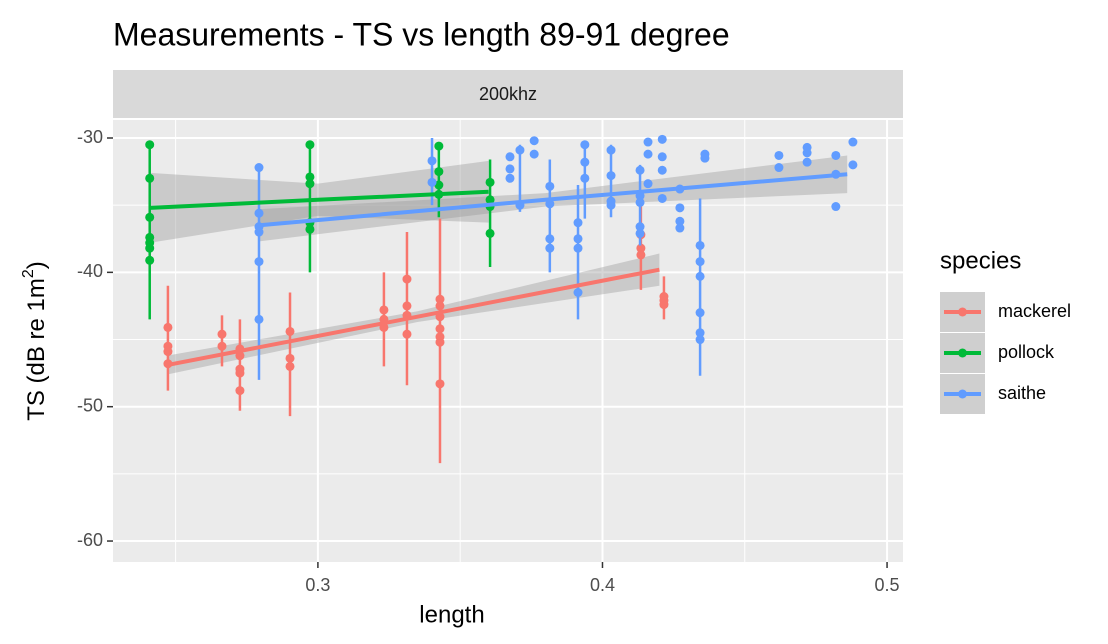  What do you see at coordinates (508, 94) in the screenshot?
I see `facet-strip` at bounding box center [508, 94].